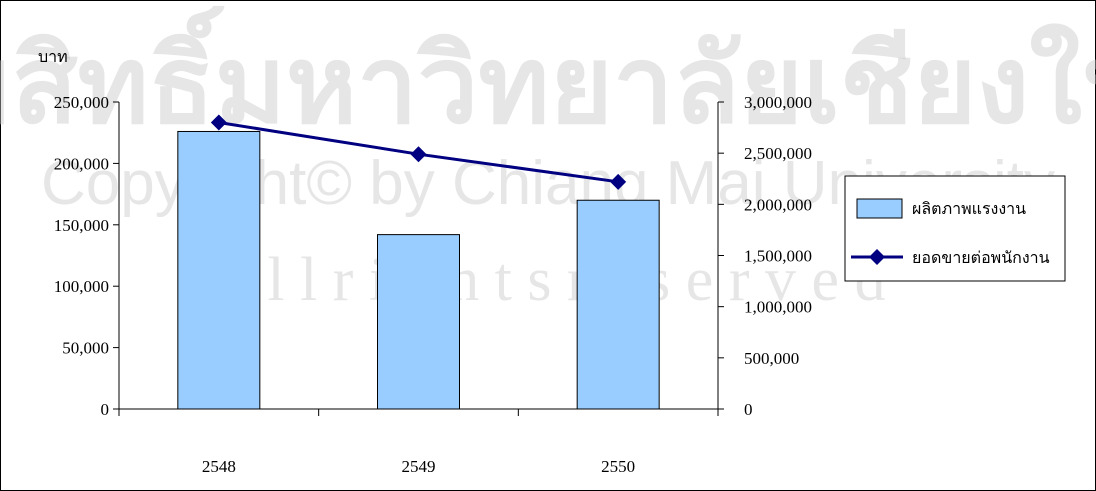  Describe the element at coordinates (81, 163) in the screenshot. I see `left-tick-label: 200,000` at that location.